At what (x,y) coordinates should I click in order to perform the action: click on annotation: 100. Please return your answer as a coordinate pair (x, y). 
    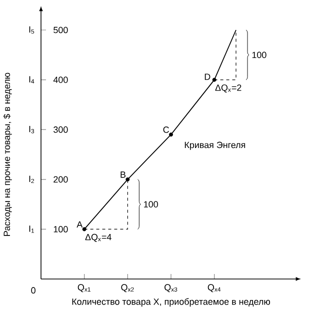
    Looking at the image, I should click on (151, 204).